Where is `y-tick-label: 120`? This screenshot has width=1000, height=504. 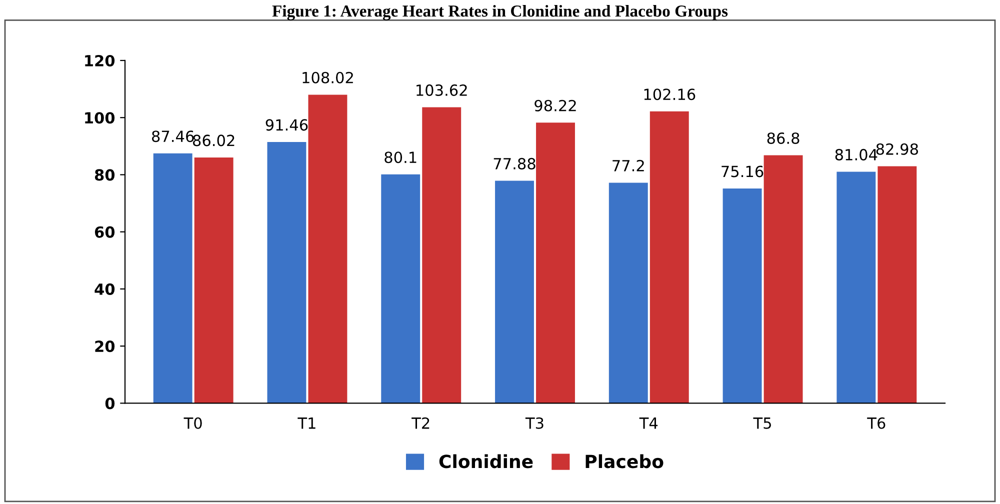
y-tick-label: 120 is located at coordinates (100, 60).